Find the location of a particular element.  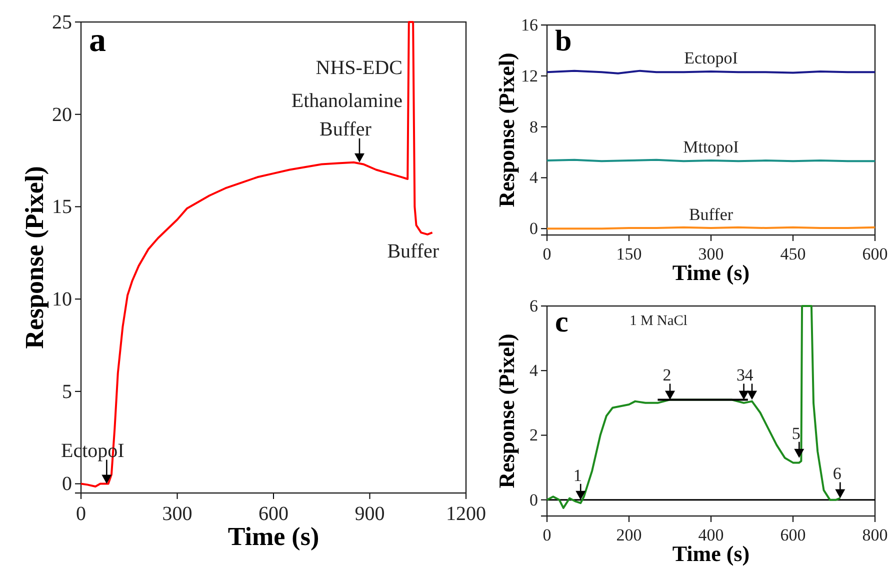

annotation: Ethanolamine is located at coordinates (347, 101).